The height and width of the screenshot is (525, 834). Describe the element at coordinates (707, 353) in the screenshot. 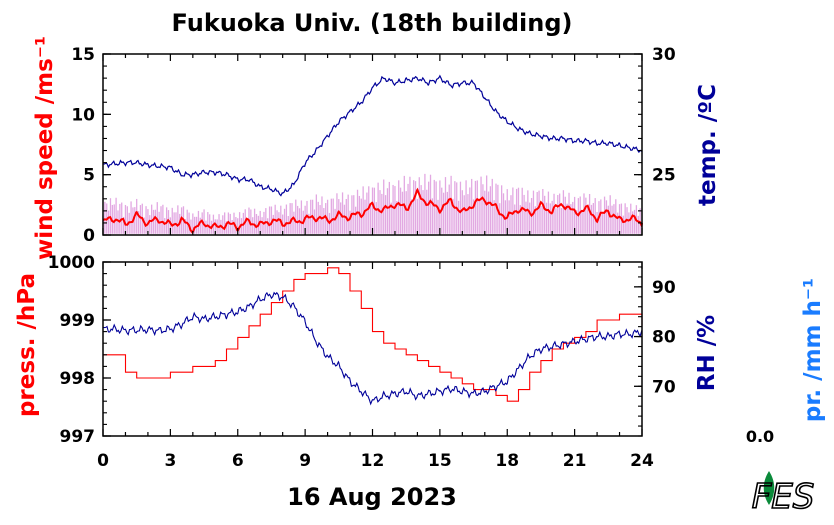

I see `rh-axis-label: RH /%` at that location.